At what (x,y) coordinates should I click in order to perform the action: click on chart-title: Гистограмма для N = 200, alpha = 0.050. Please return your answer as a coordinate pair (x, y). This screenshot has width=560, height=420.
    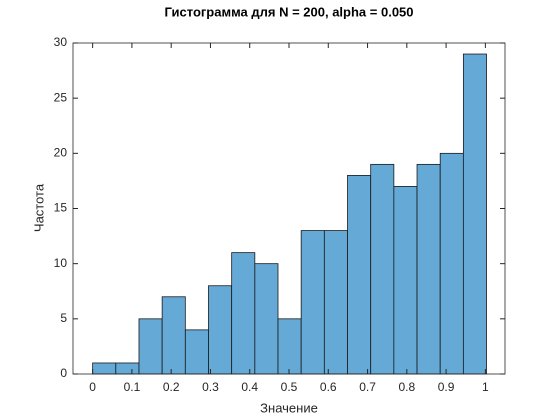
    Looking at the image, I should click on (288, 11).